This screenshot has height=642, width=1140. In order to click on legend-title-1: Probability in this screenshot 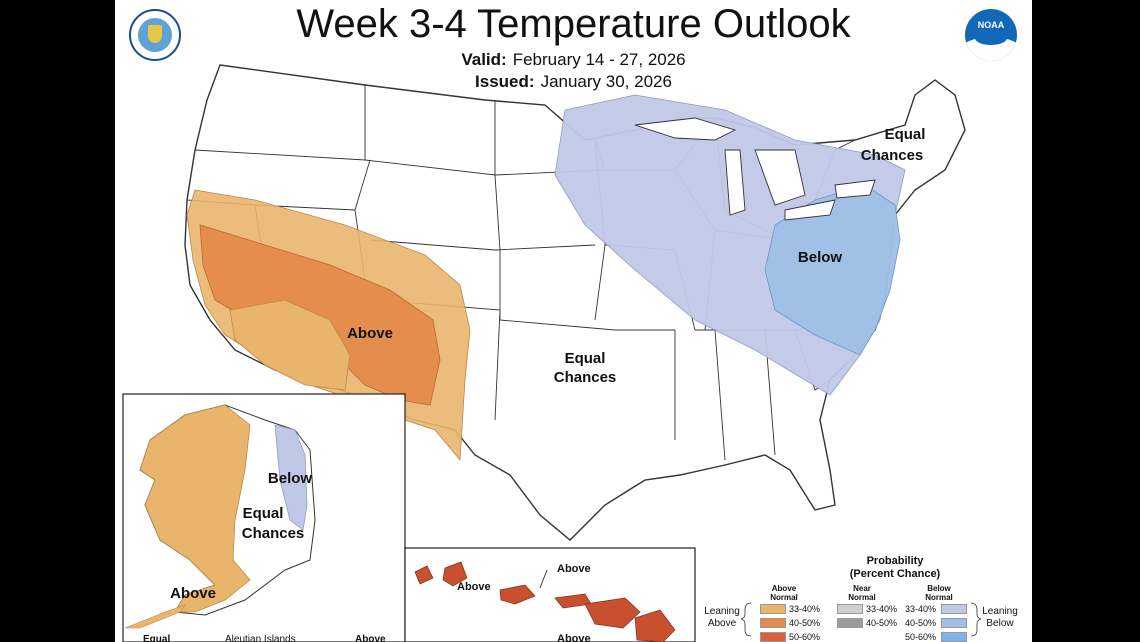, I will do `click(895, 561)`.